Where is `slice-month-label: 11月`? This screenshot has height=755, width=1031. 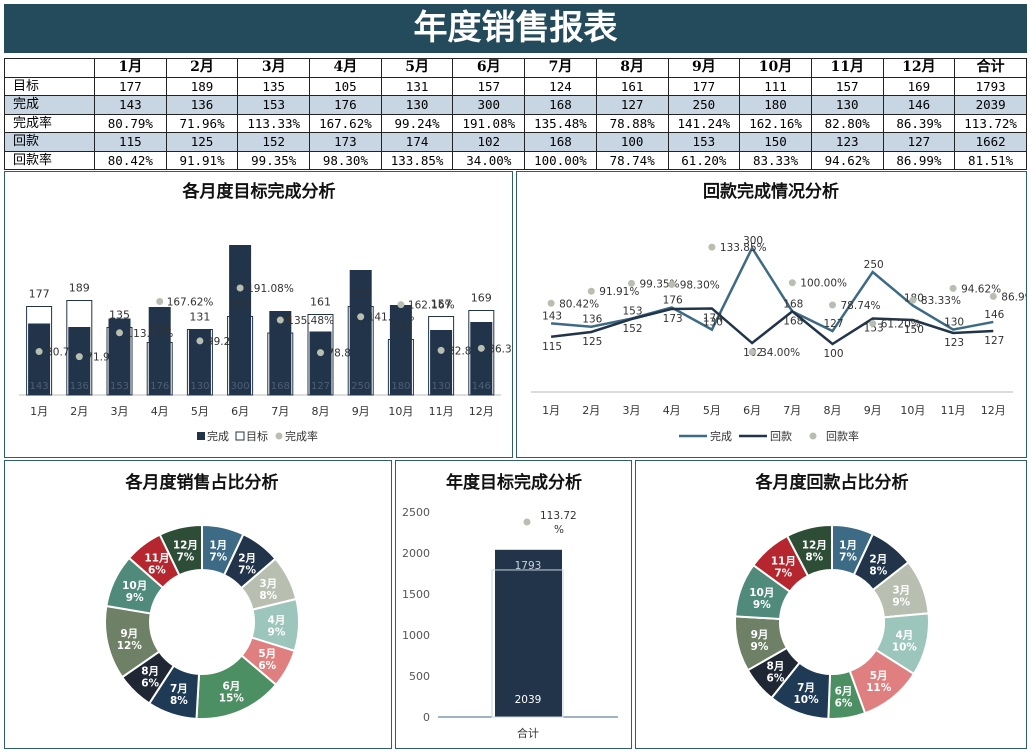 slice-month-label: 11月 is located at coordinates (783, 562).